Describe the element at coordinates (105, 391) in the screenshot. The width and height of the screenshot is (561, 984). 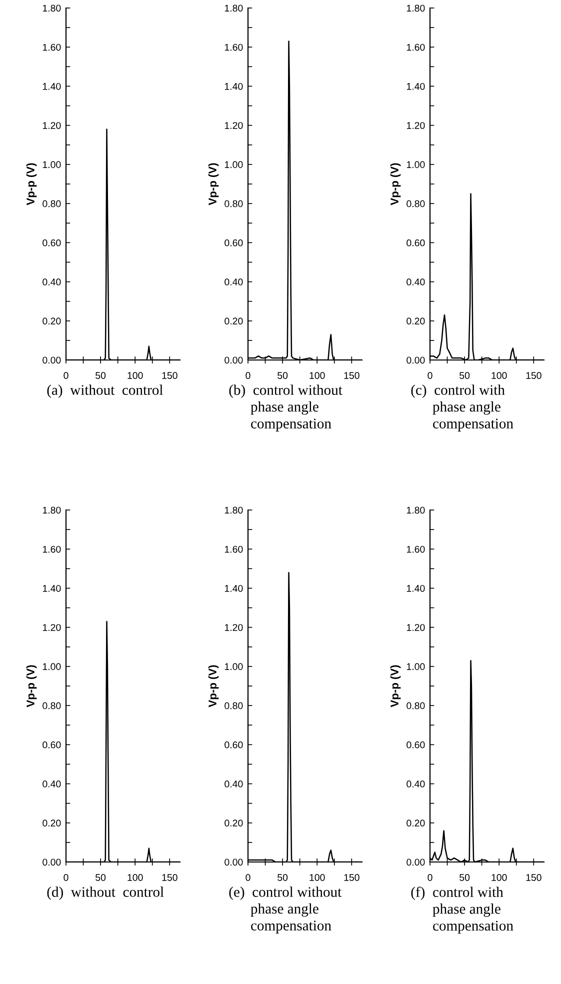
I see `x-axis-title: (a) without control` at that location.